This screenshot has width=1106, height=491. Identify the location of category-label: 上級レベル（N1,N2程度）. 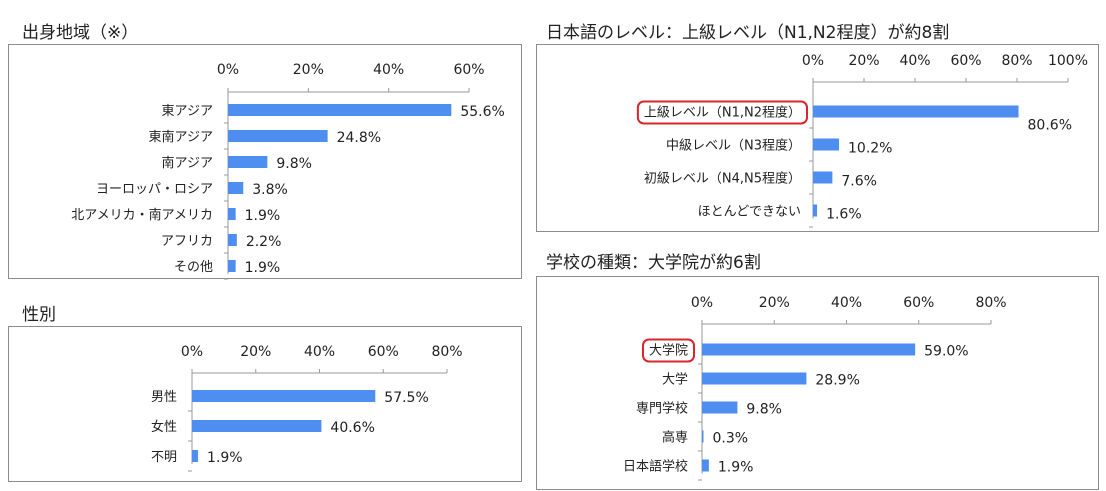
(722, 113).